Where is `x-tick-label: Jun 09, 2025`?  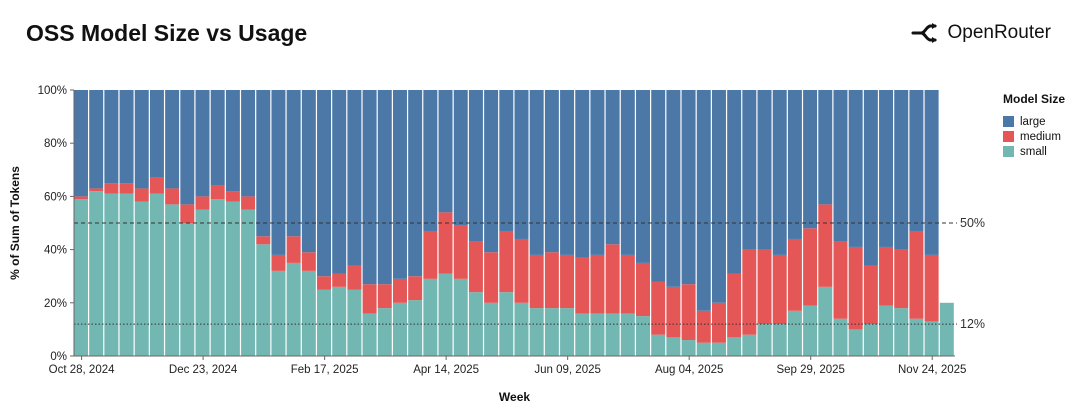
x-tick-label: Jun 09, 2025 is located at coordinates (567, 370).